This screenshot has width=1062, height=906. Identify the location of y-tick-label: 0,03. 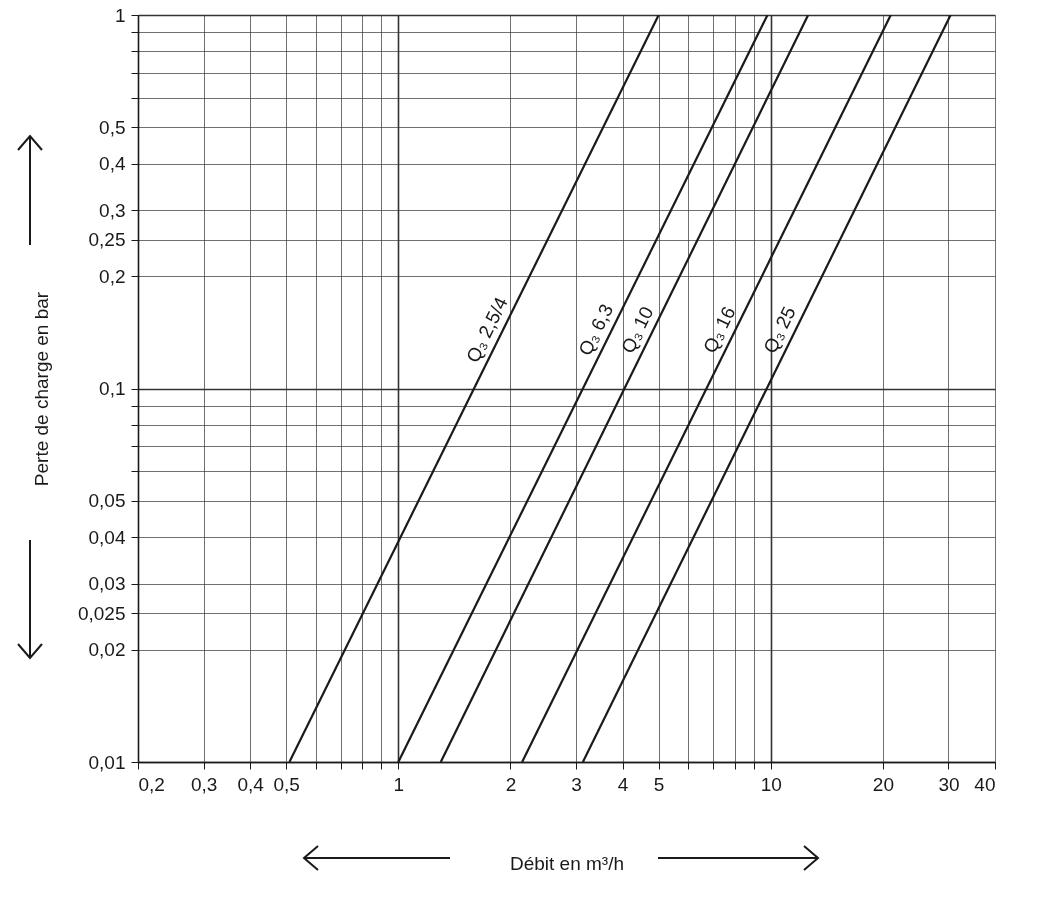
(107, 584).